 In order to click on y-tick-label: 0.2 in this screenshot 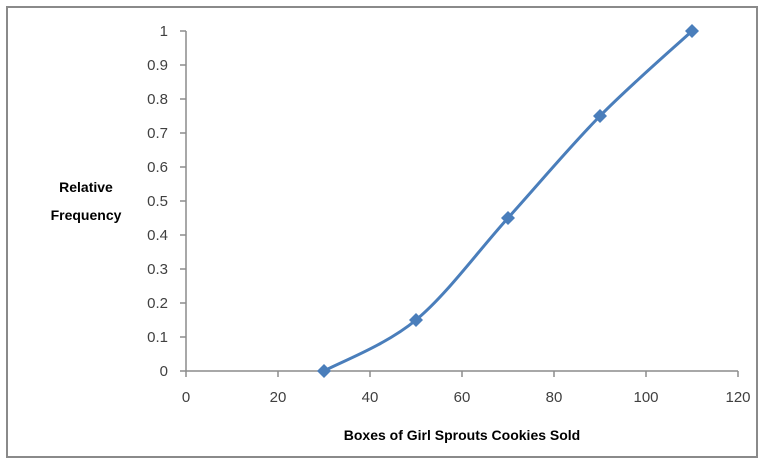, I will do `click(157, 303)`.